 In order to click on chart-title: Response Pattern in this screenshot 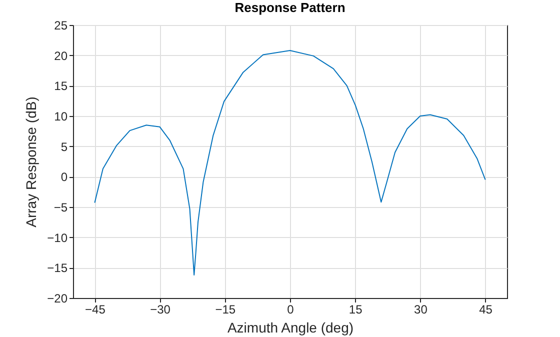, I will do `click(290, 7)`.